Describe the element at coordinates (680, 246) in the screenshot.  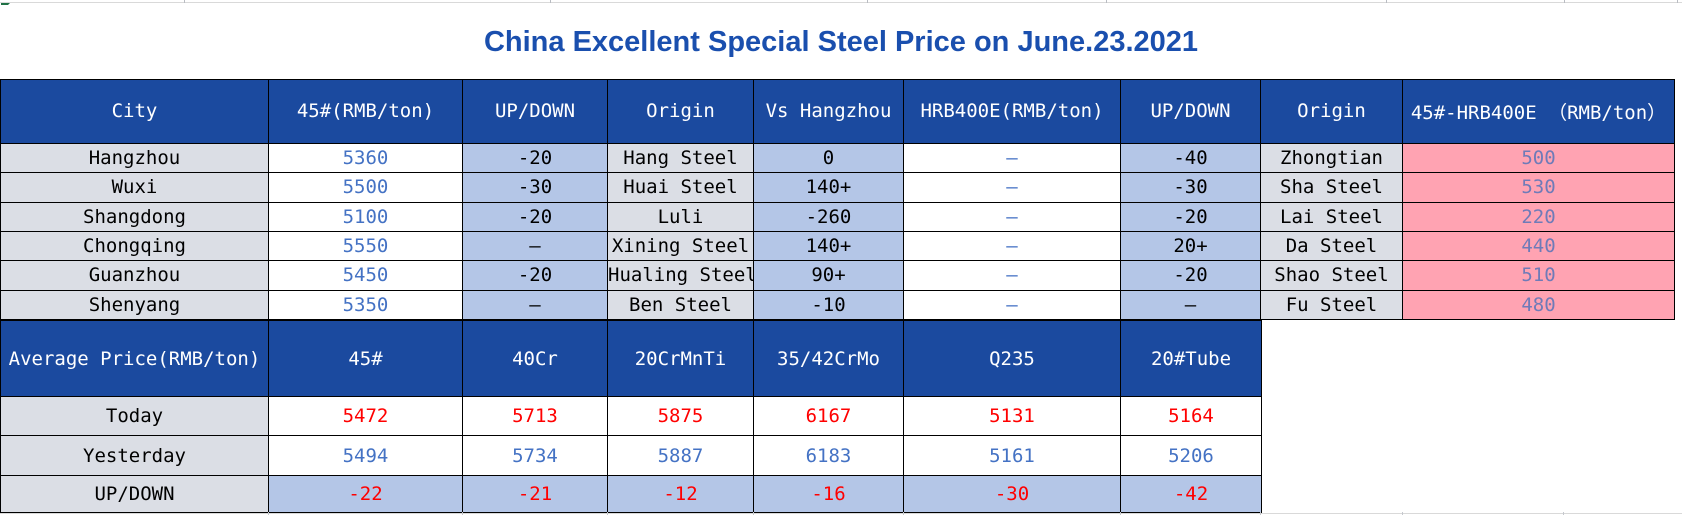
I see `cell-origin-1: Xining Steel` at that location.